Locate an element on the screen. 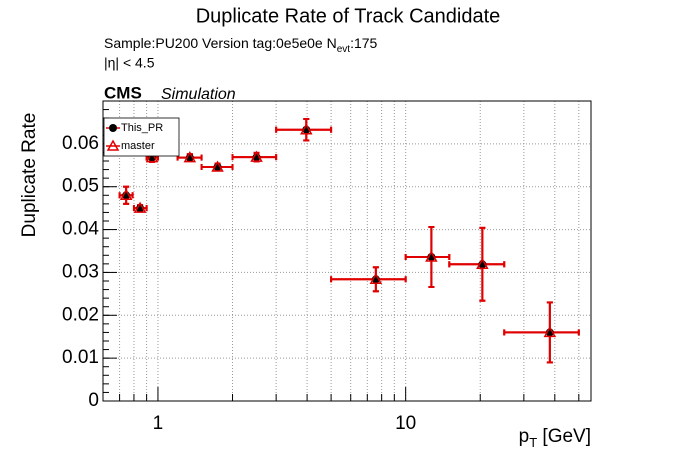 The image size is (696, 472). subtitle-text: Sample:PU200 Version tag:0e5e0e N is located at coordinates (220, 43).